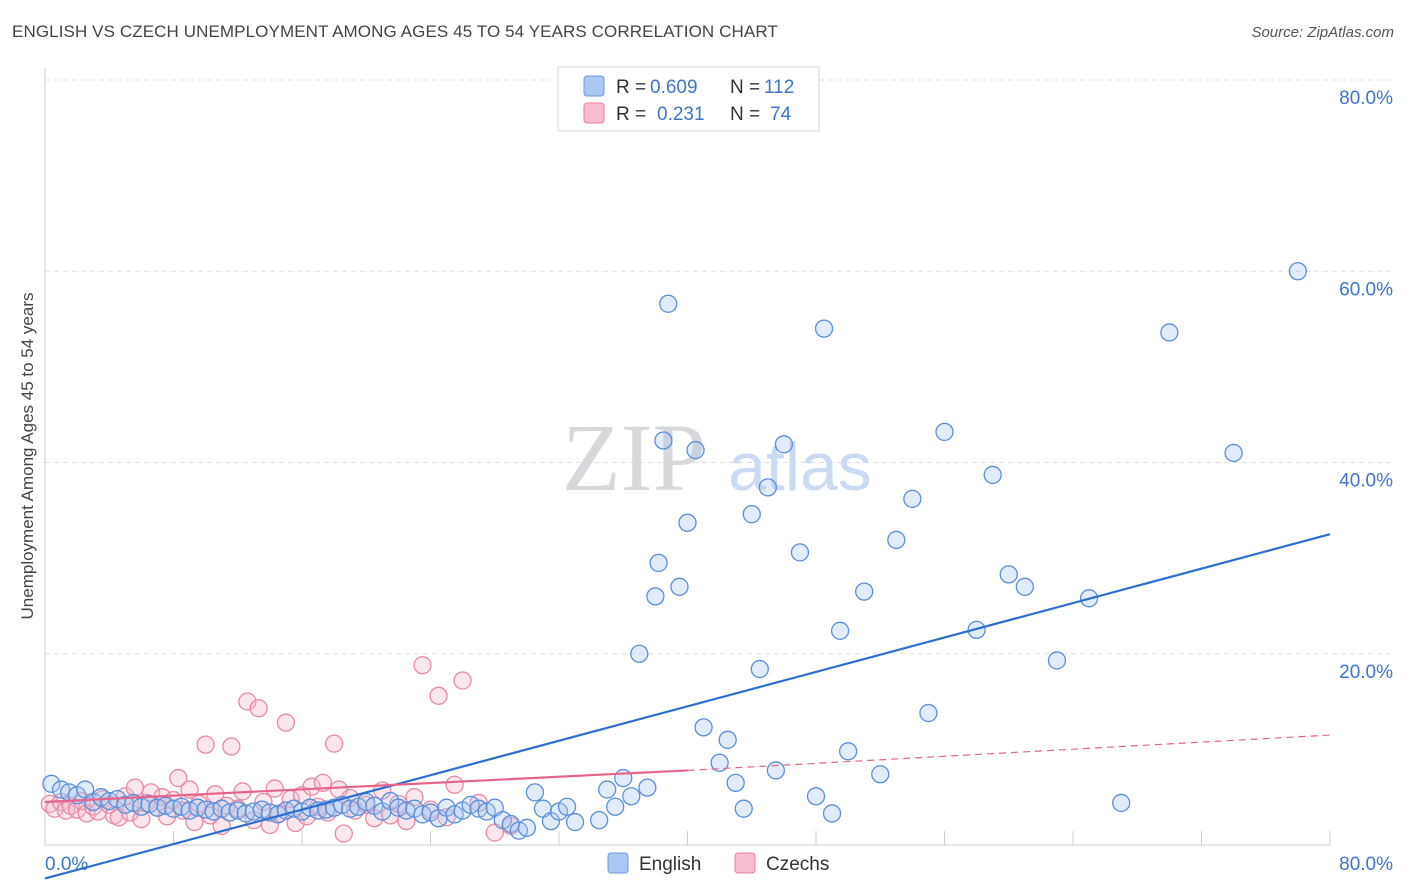 The width and height of the screenshot is (1406, 892). What do you see at coordinates (1366, 98) in the screenshot?
I see `y-tick-label: 80.0%` at bounding box center [1366, 98].